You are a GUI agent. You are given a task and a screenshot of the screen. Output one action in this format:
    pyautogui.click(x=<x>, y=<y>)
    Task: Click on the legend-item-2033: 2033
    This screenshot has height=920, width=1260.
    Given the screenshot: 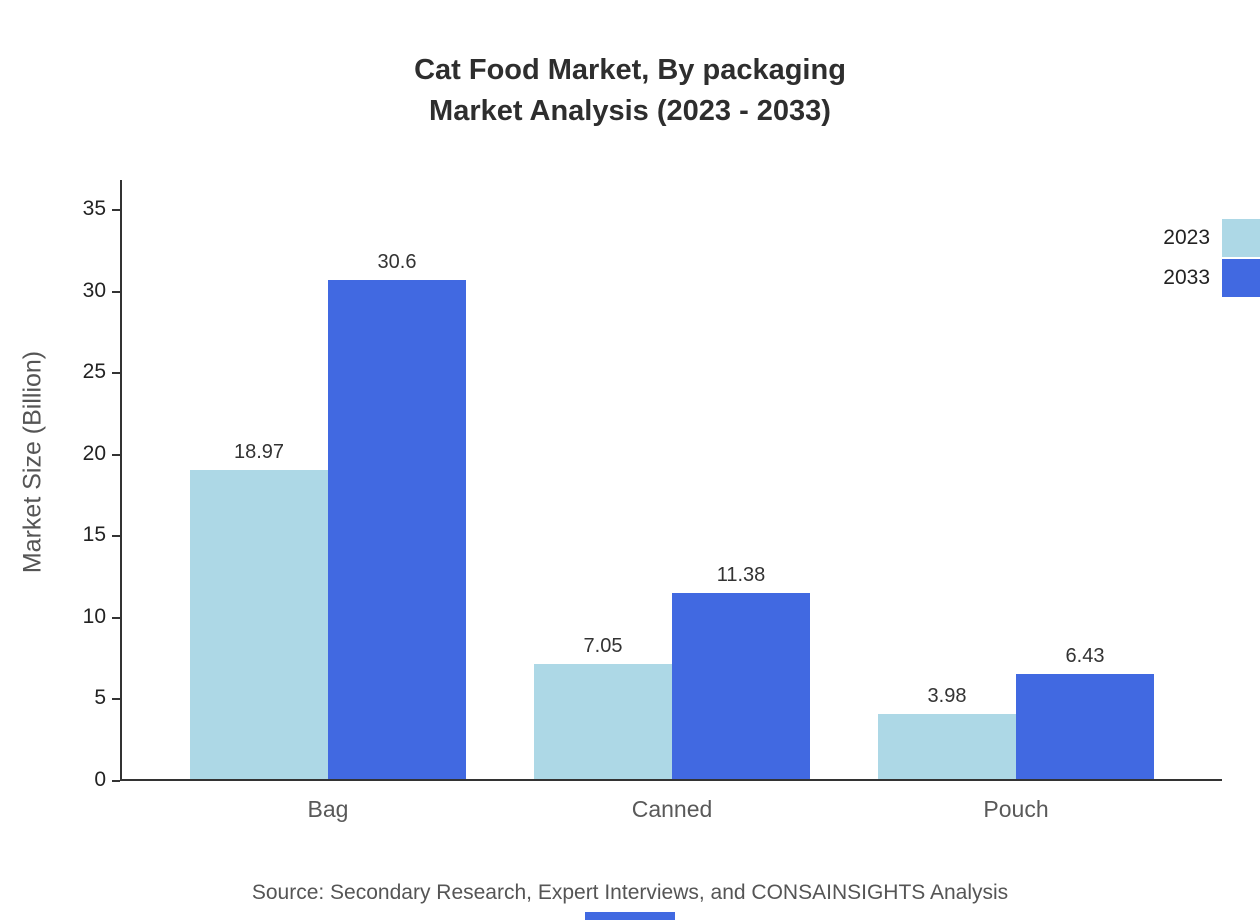 What is the action you would take?
    pyautogui.click(x=1211, y=278)
    